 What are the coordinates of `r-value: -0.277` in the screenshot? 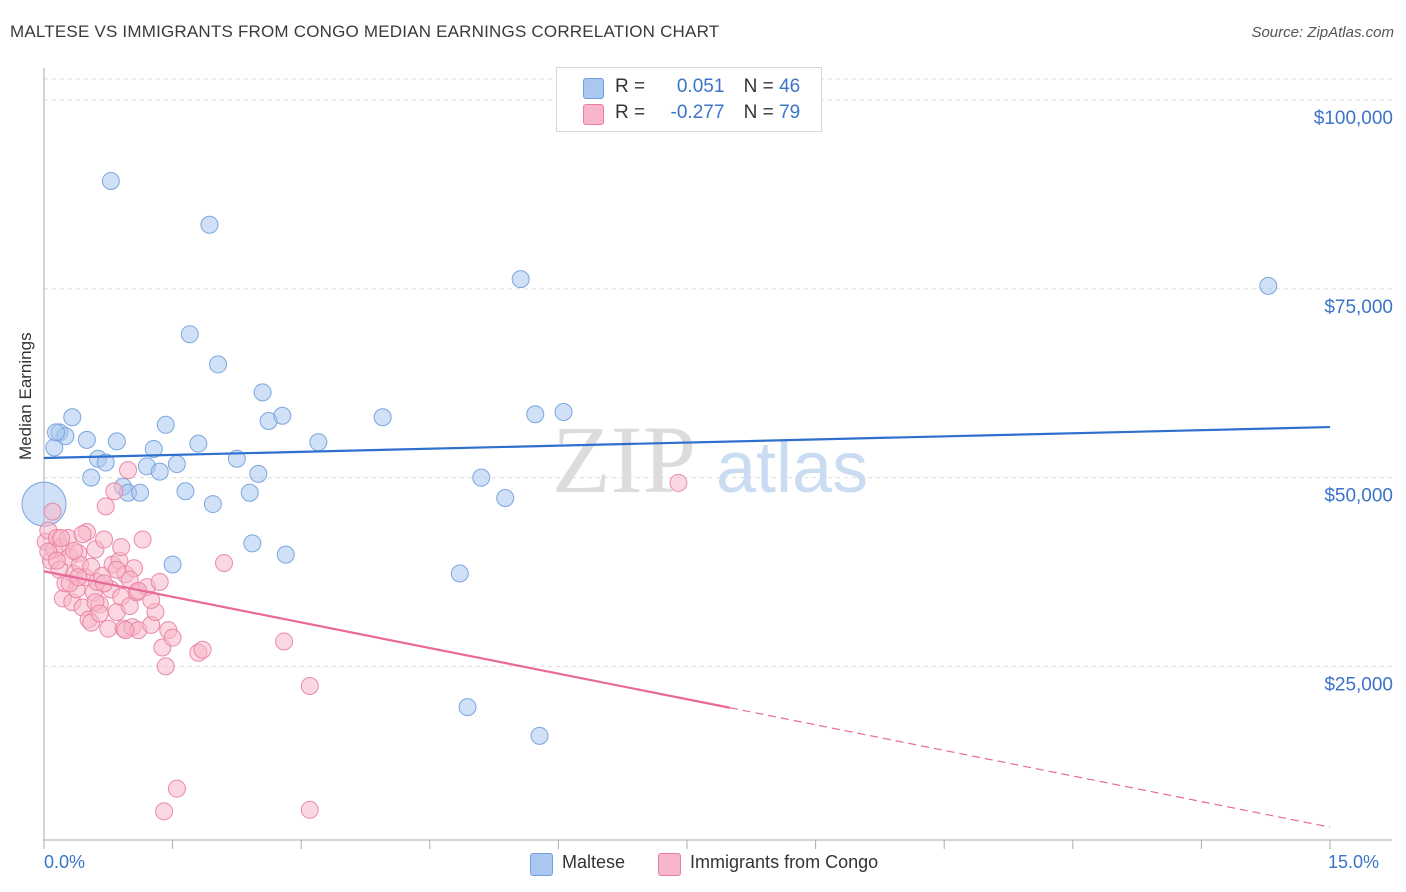 It's located at (697, 112).